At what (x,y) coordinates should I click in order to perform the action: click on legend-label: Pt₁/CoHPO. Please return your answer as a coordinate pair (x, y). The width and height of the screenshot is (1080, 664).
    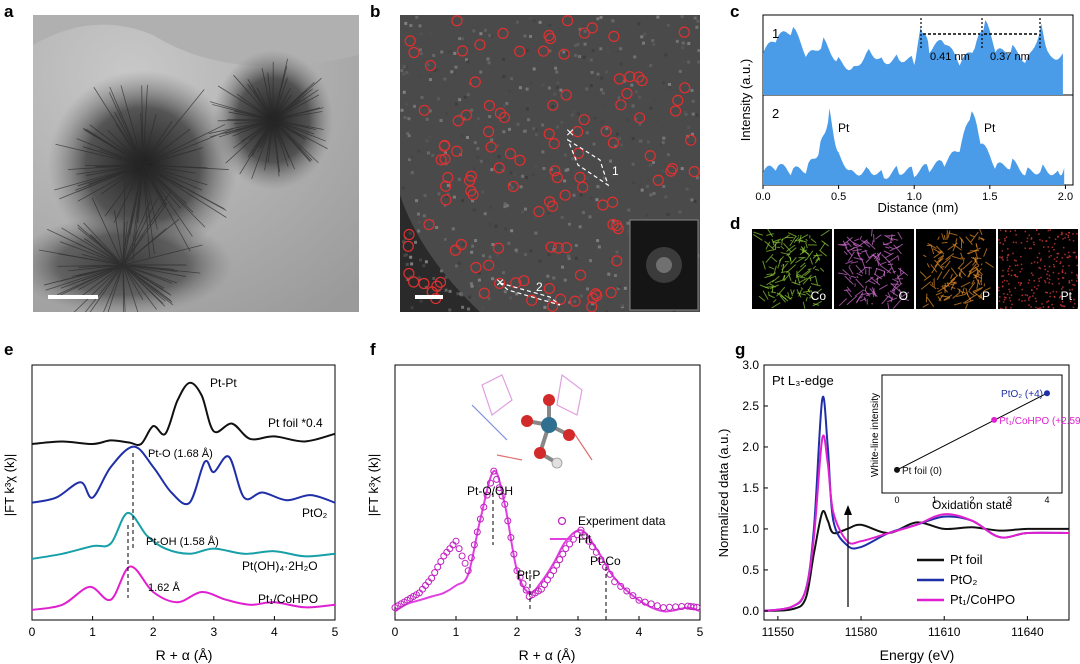
    Looking at the image, I should click on (982, 599).